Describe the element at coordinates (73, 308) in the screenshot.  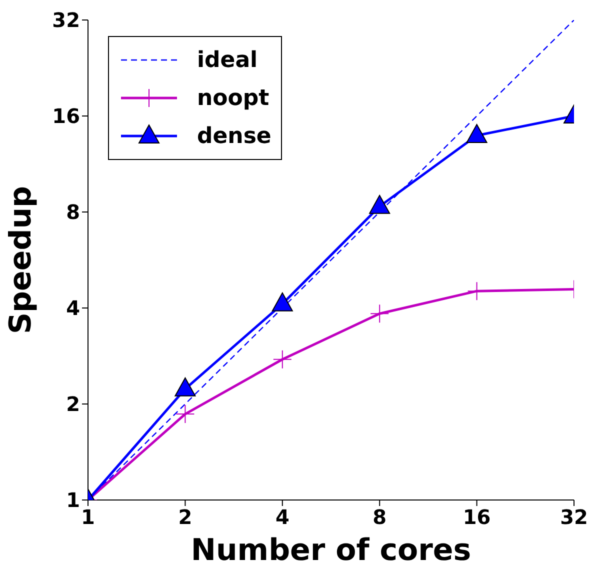
I see `y-tick-label: 4` at that location.